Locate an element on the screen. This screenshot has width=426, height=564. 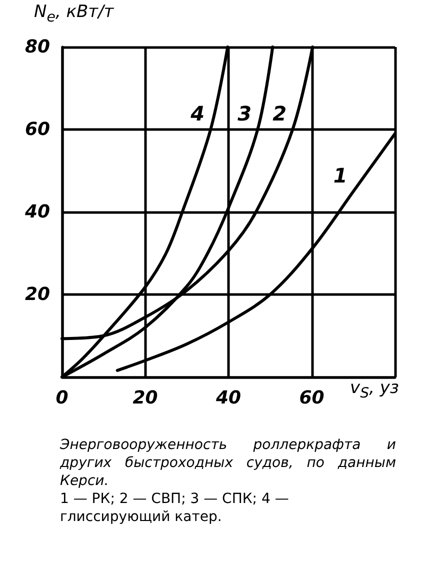
text: 1 — РК; 2 — СВП; 3 — СПК; 4 — глиссирующий катер. is located at coordinates (175, 508).